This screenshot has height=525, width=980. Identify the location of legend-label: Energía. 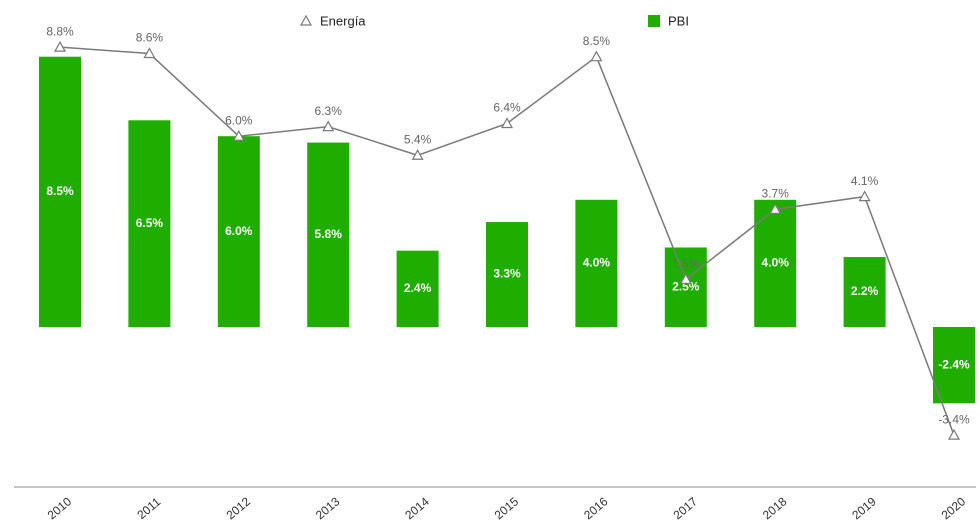
(343, 20).